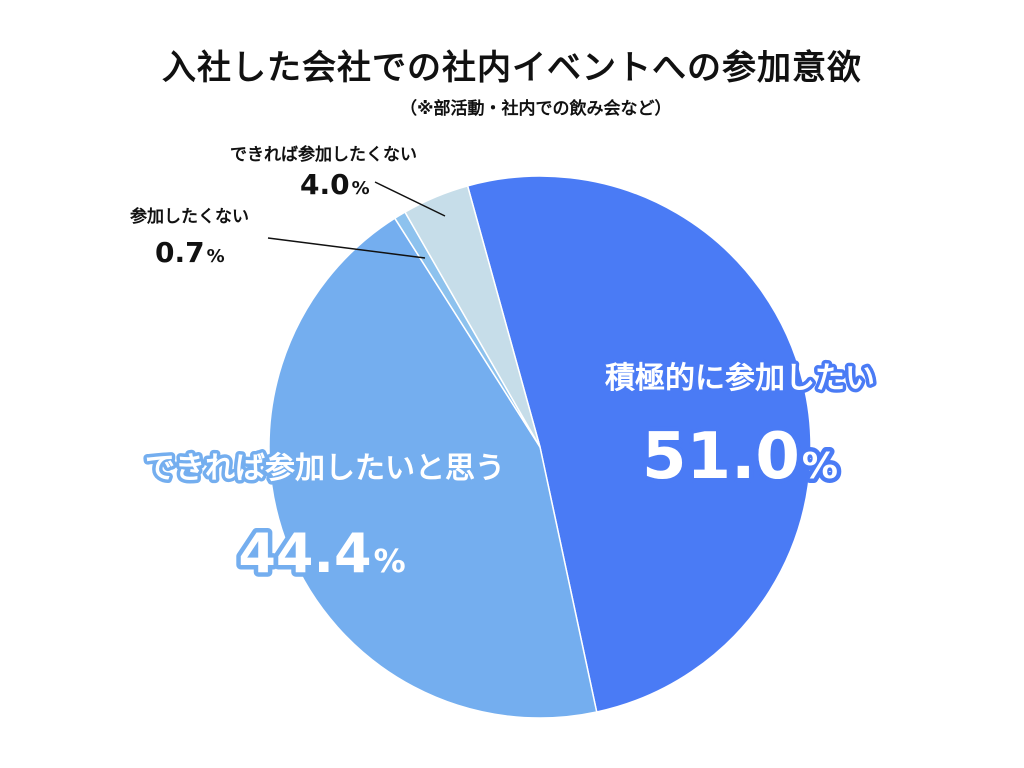 The height and width of the screenshot is (768, 1024). Describe the element at coordinates (740, 378) in the screenshot. I see `slice-sekkyokuteki-label: 積極的に参加したい` at that location.